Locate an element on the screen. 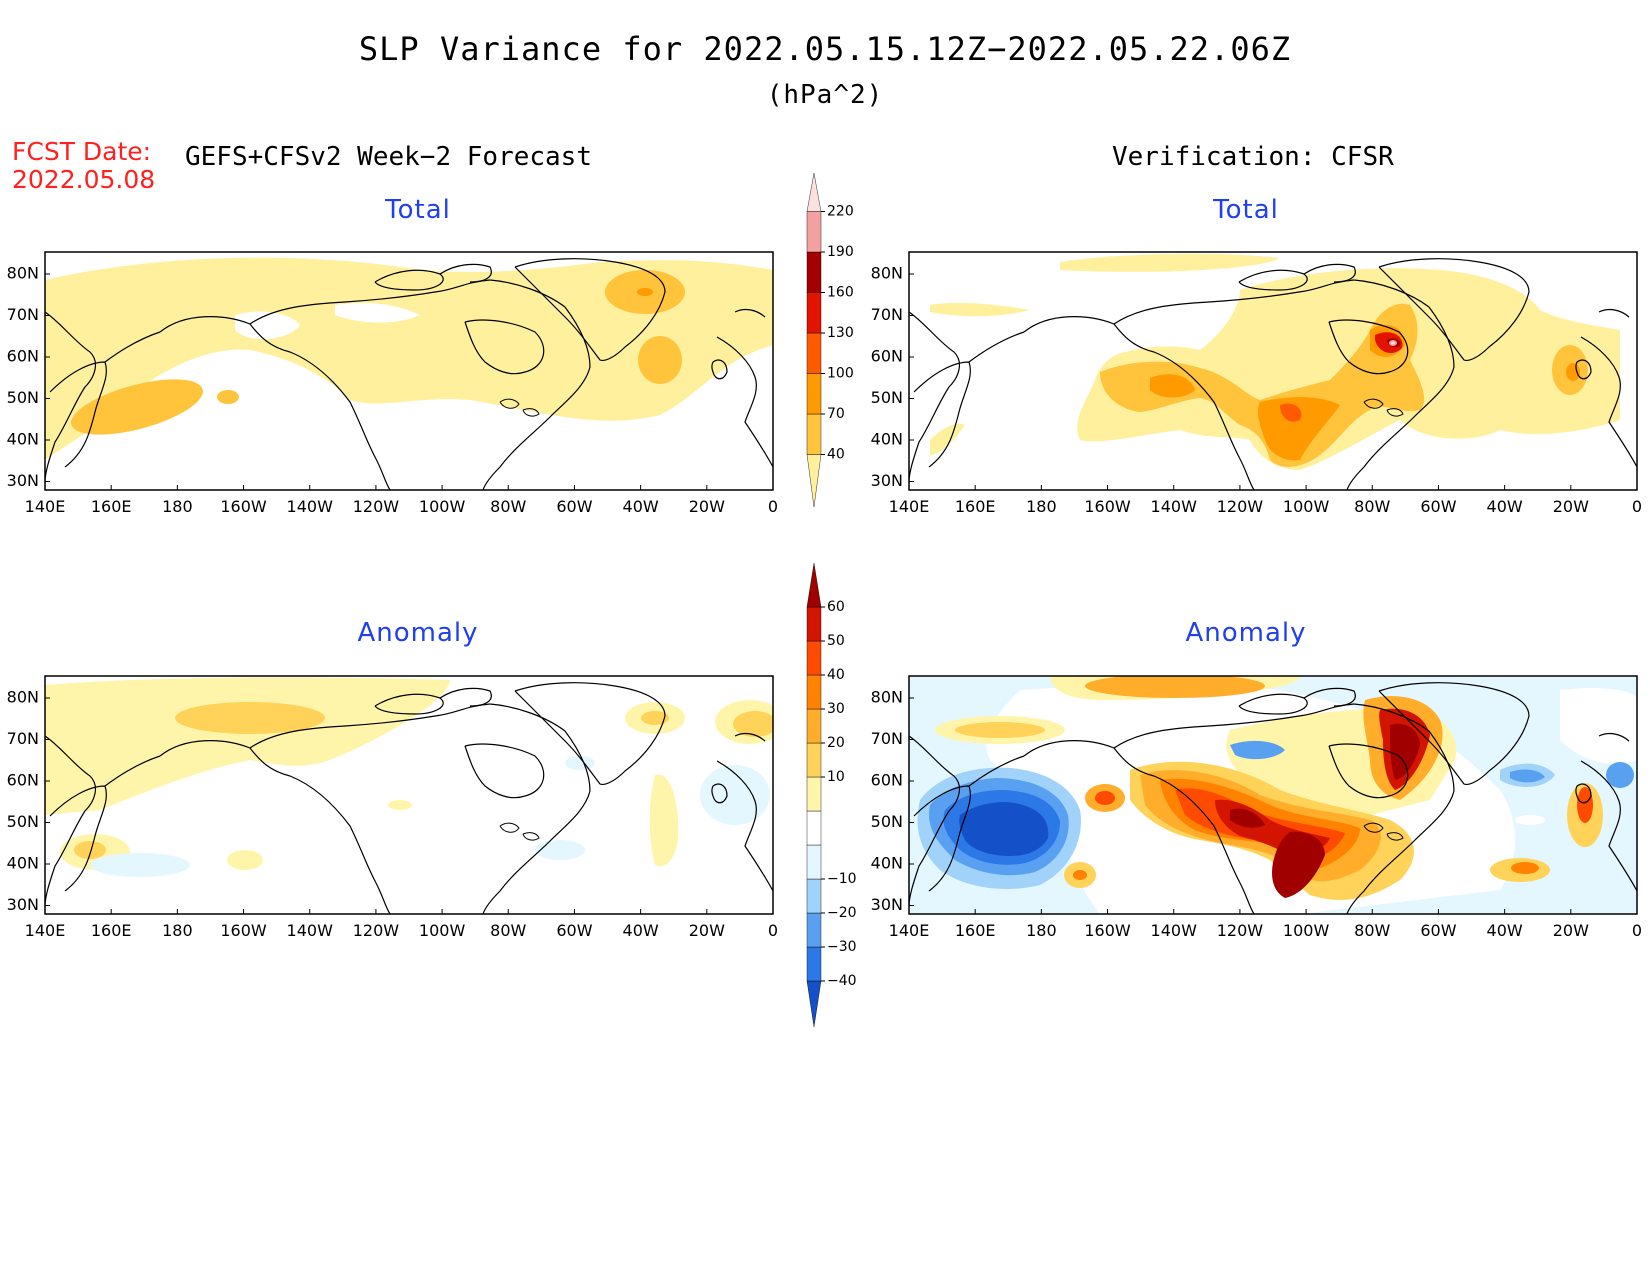 The image size is (1650, 1275). lat-tick-label: 60N is located at coordinates (23, 780).